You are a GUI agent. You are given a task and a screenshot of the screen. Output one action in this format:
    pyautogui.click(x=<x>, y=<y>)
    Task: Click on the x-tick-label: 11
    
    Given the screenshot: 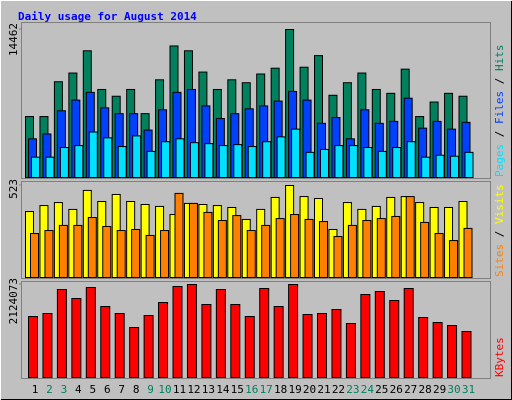 What is the action you would take?
    pyautogui.click(x=179, y=389)
    